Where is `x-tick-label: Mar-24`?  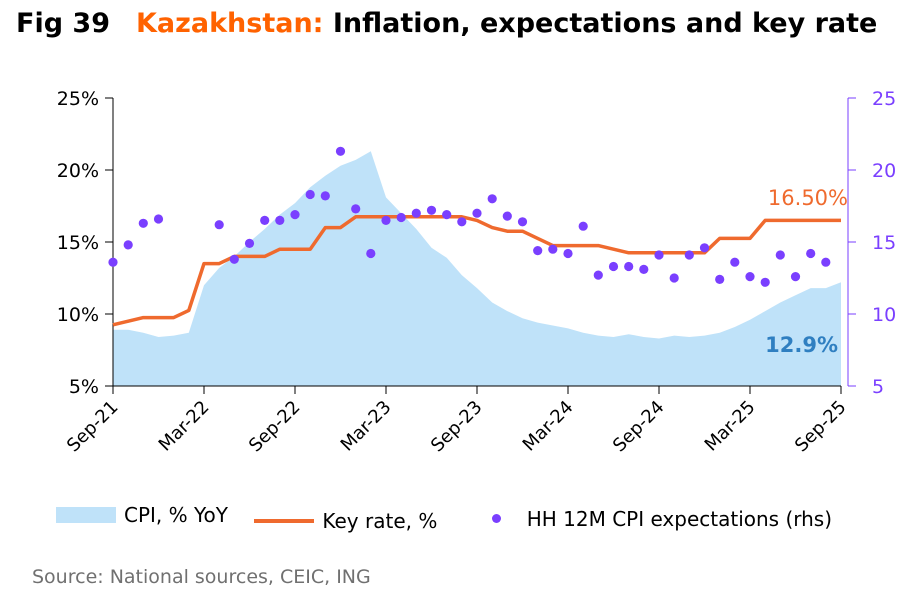
x-tick-label: Mar-24 is located at coordinates (548, 426).